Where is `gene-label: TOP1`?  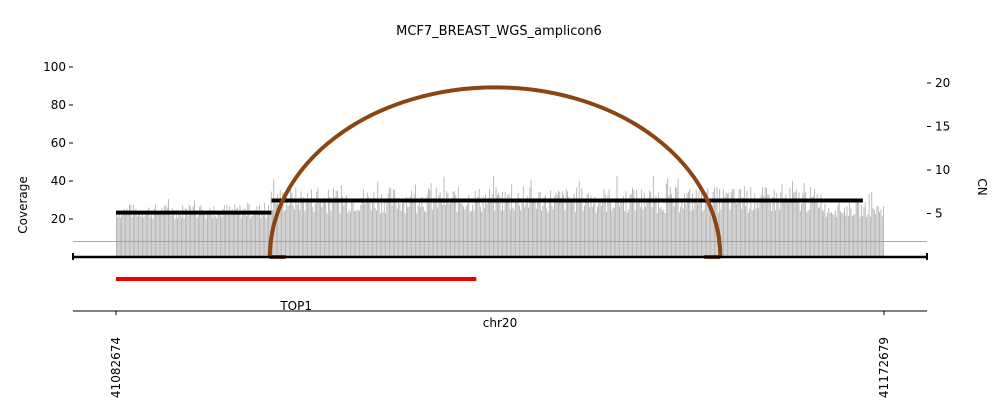
gene-label: TOP1 is located at coordinates (295, 306).